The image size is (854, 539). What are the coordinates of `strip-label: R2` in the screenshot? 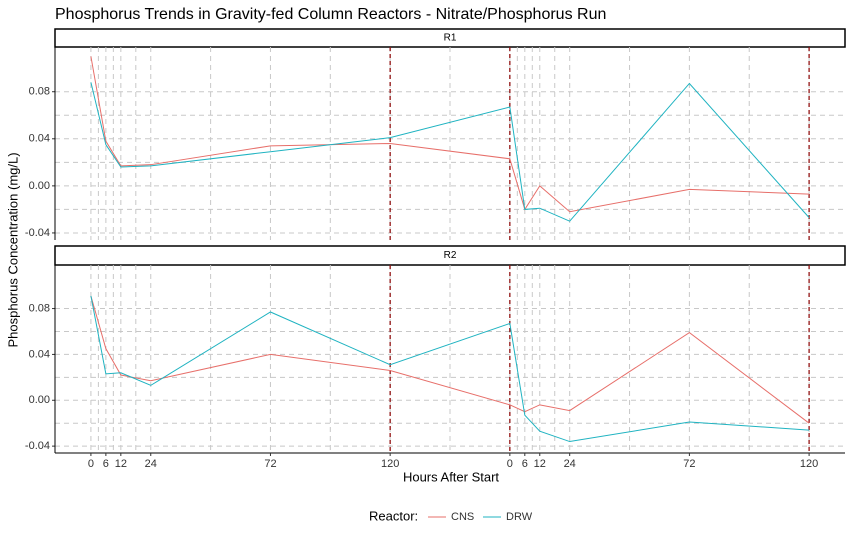 It's located at (450, 255).